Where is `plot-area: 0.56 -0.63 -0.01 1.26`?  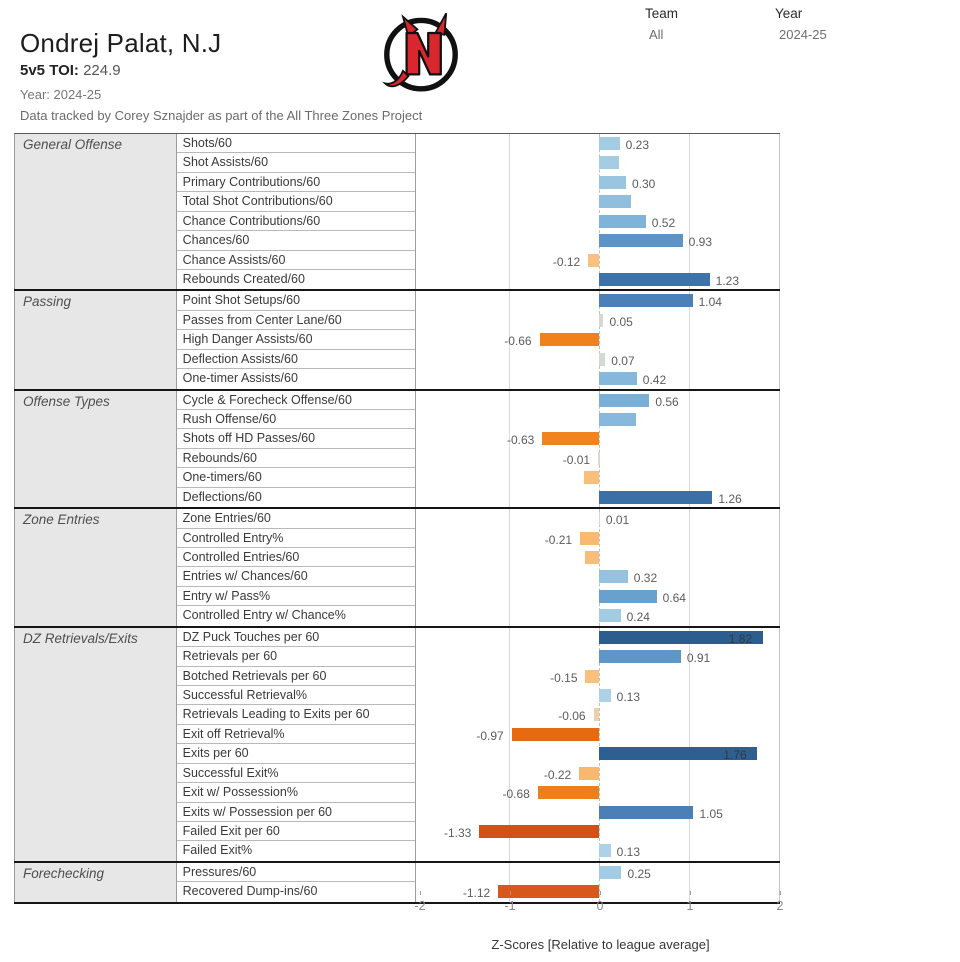 plot-area: 0.56 -0.63 -0.01 1.26 is located at coordinates (599, 449).